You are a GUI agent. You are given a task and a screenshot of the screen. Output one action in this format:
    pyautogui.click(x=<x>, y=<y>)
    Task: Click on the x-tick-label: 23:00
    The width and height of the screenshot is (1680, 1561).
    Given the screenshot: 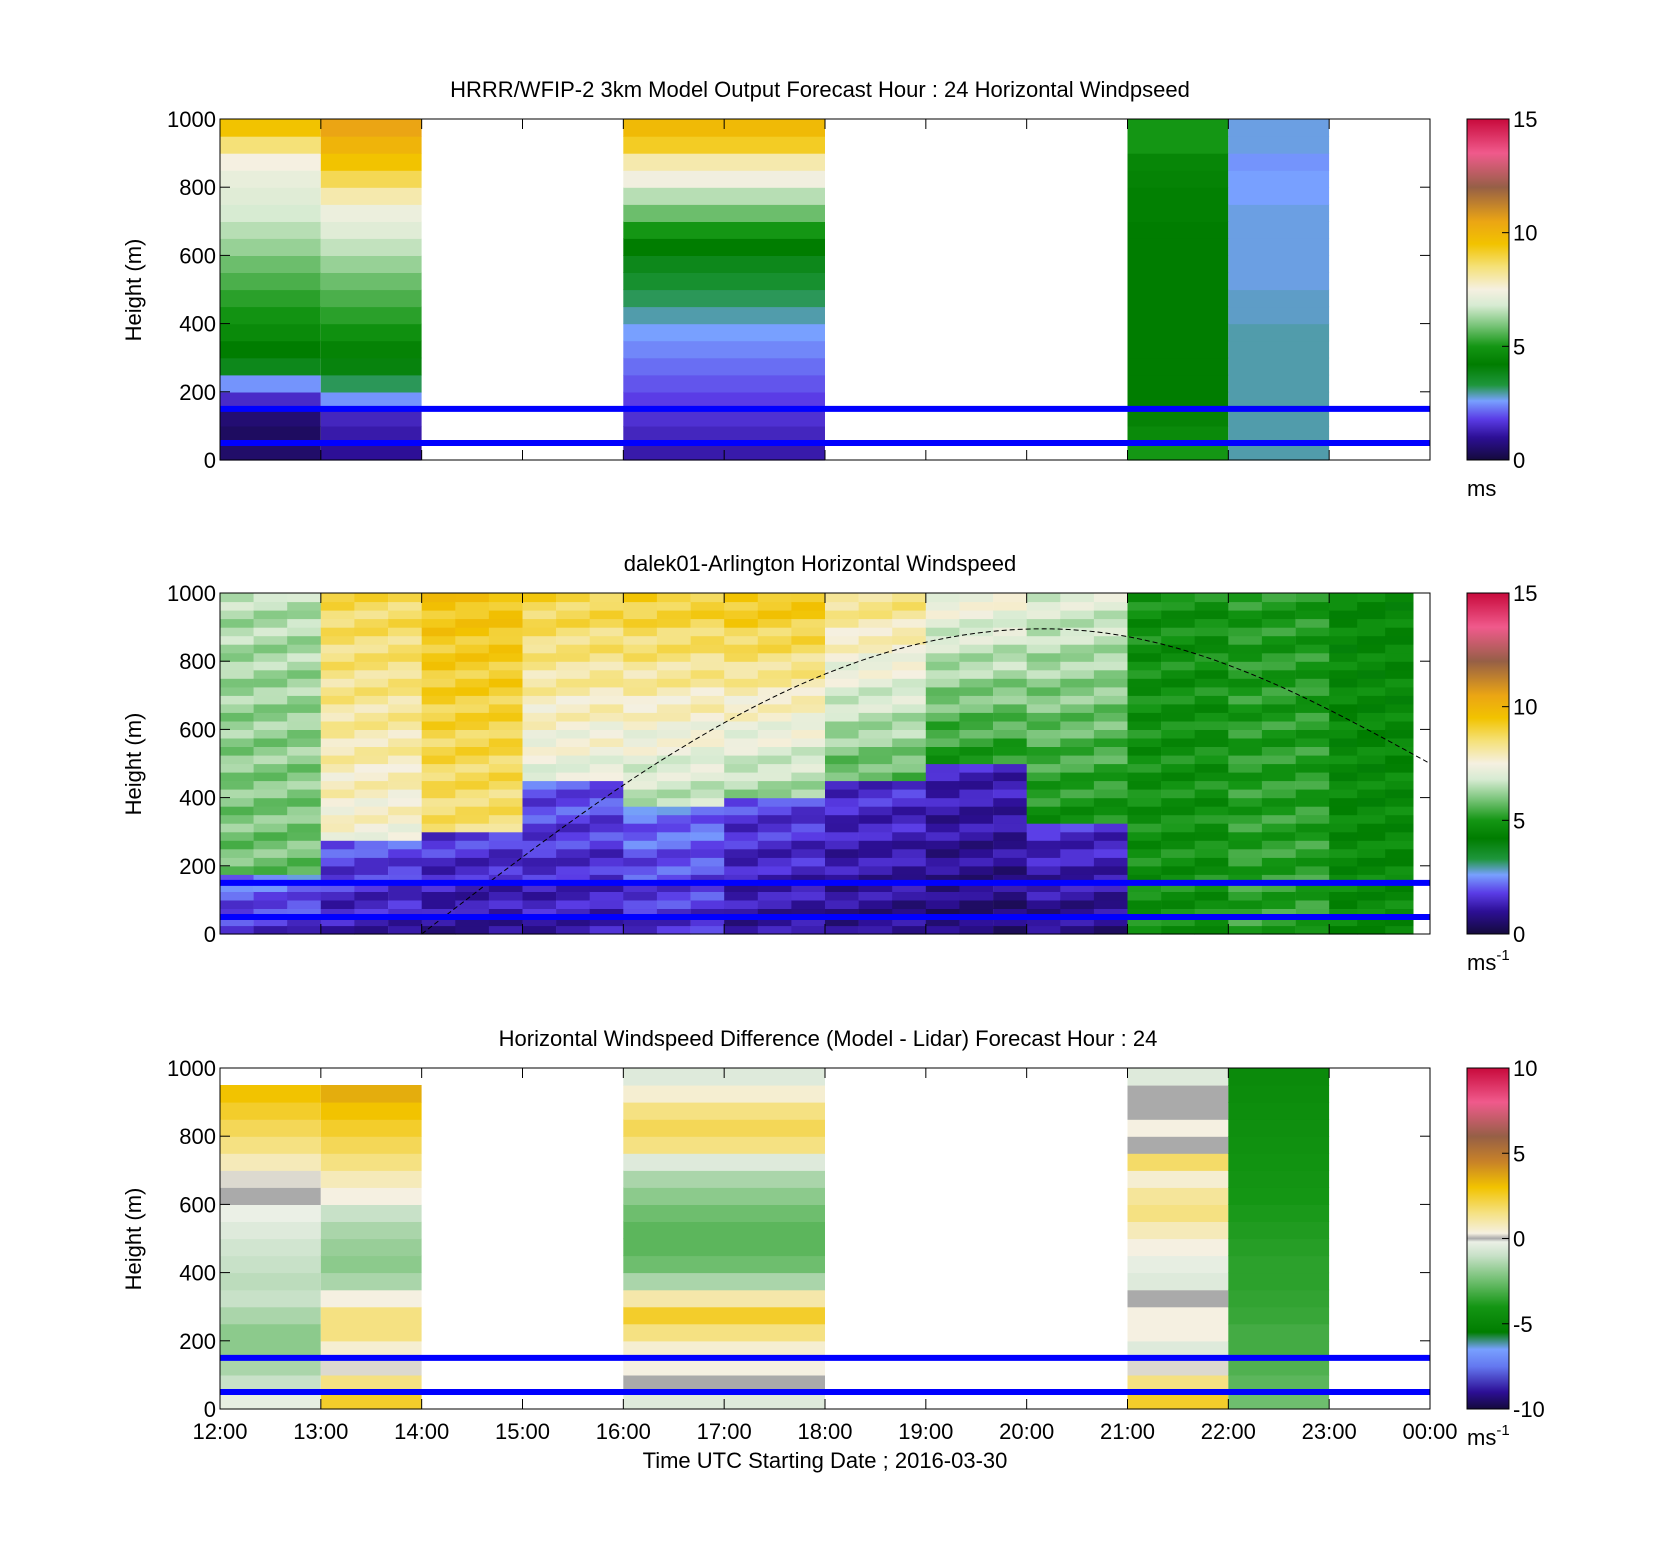 What is the action you would take?
    pyautogui.click(x=1329, y=1431)
    